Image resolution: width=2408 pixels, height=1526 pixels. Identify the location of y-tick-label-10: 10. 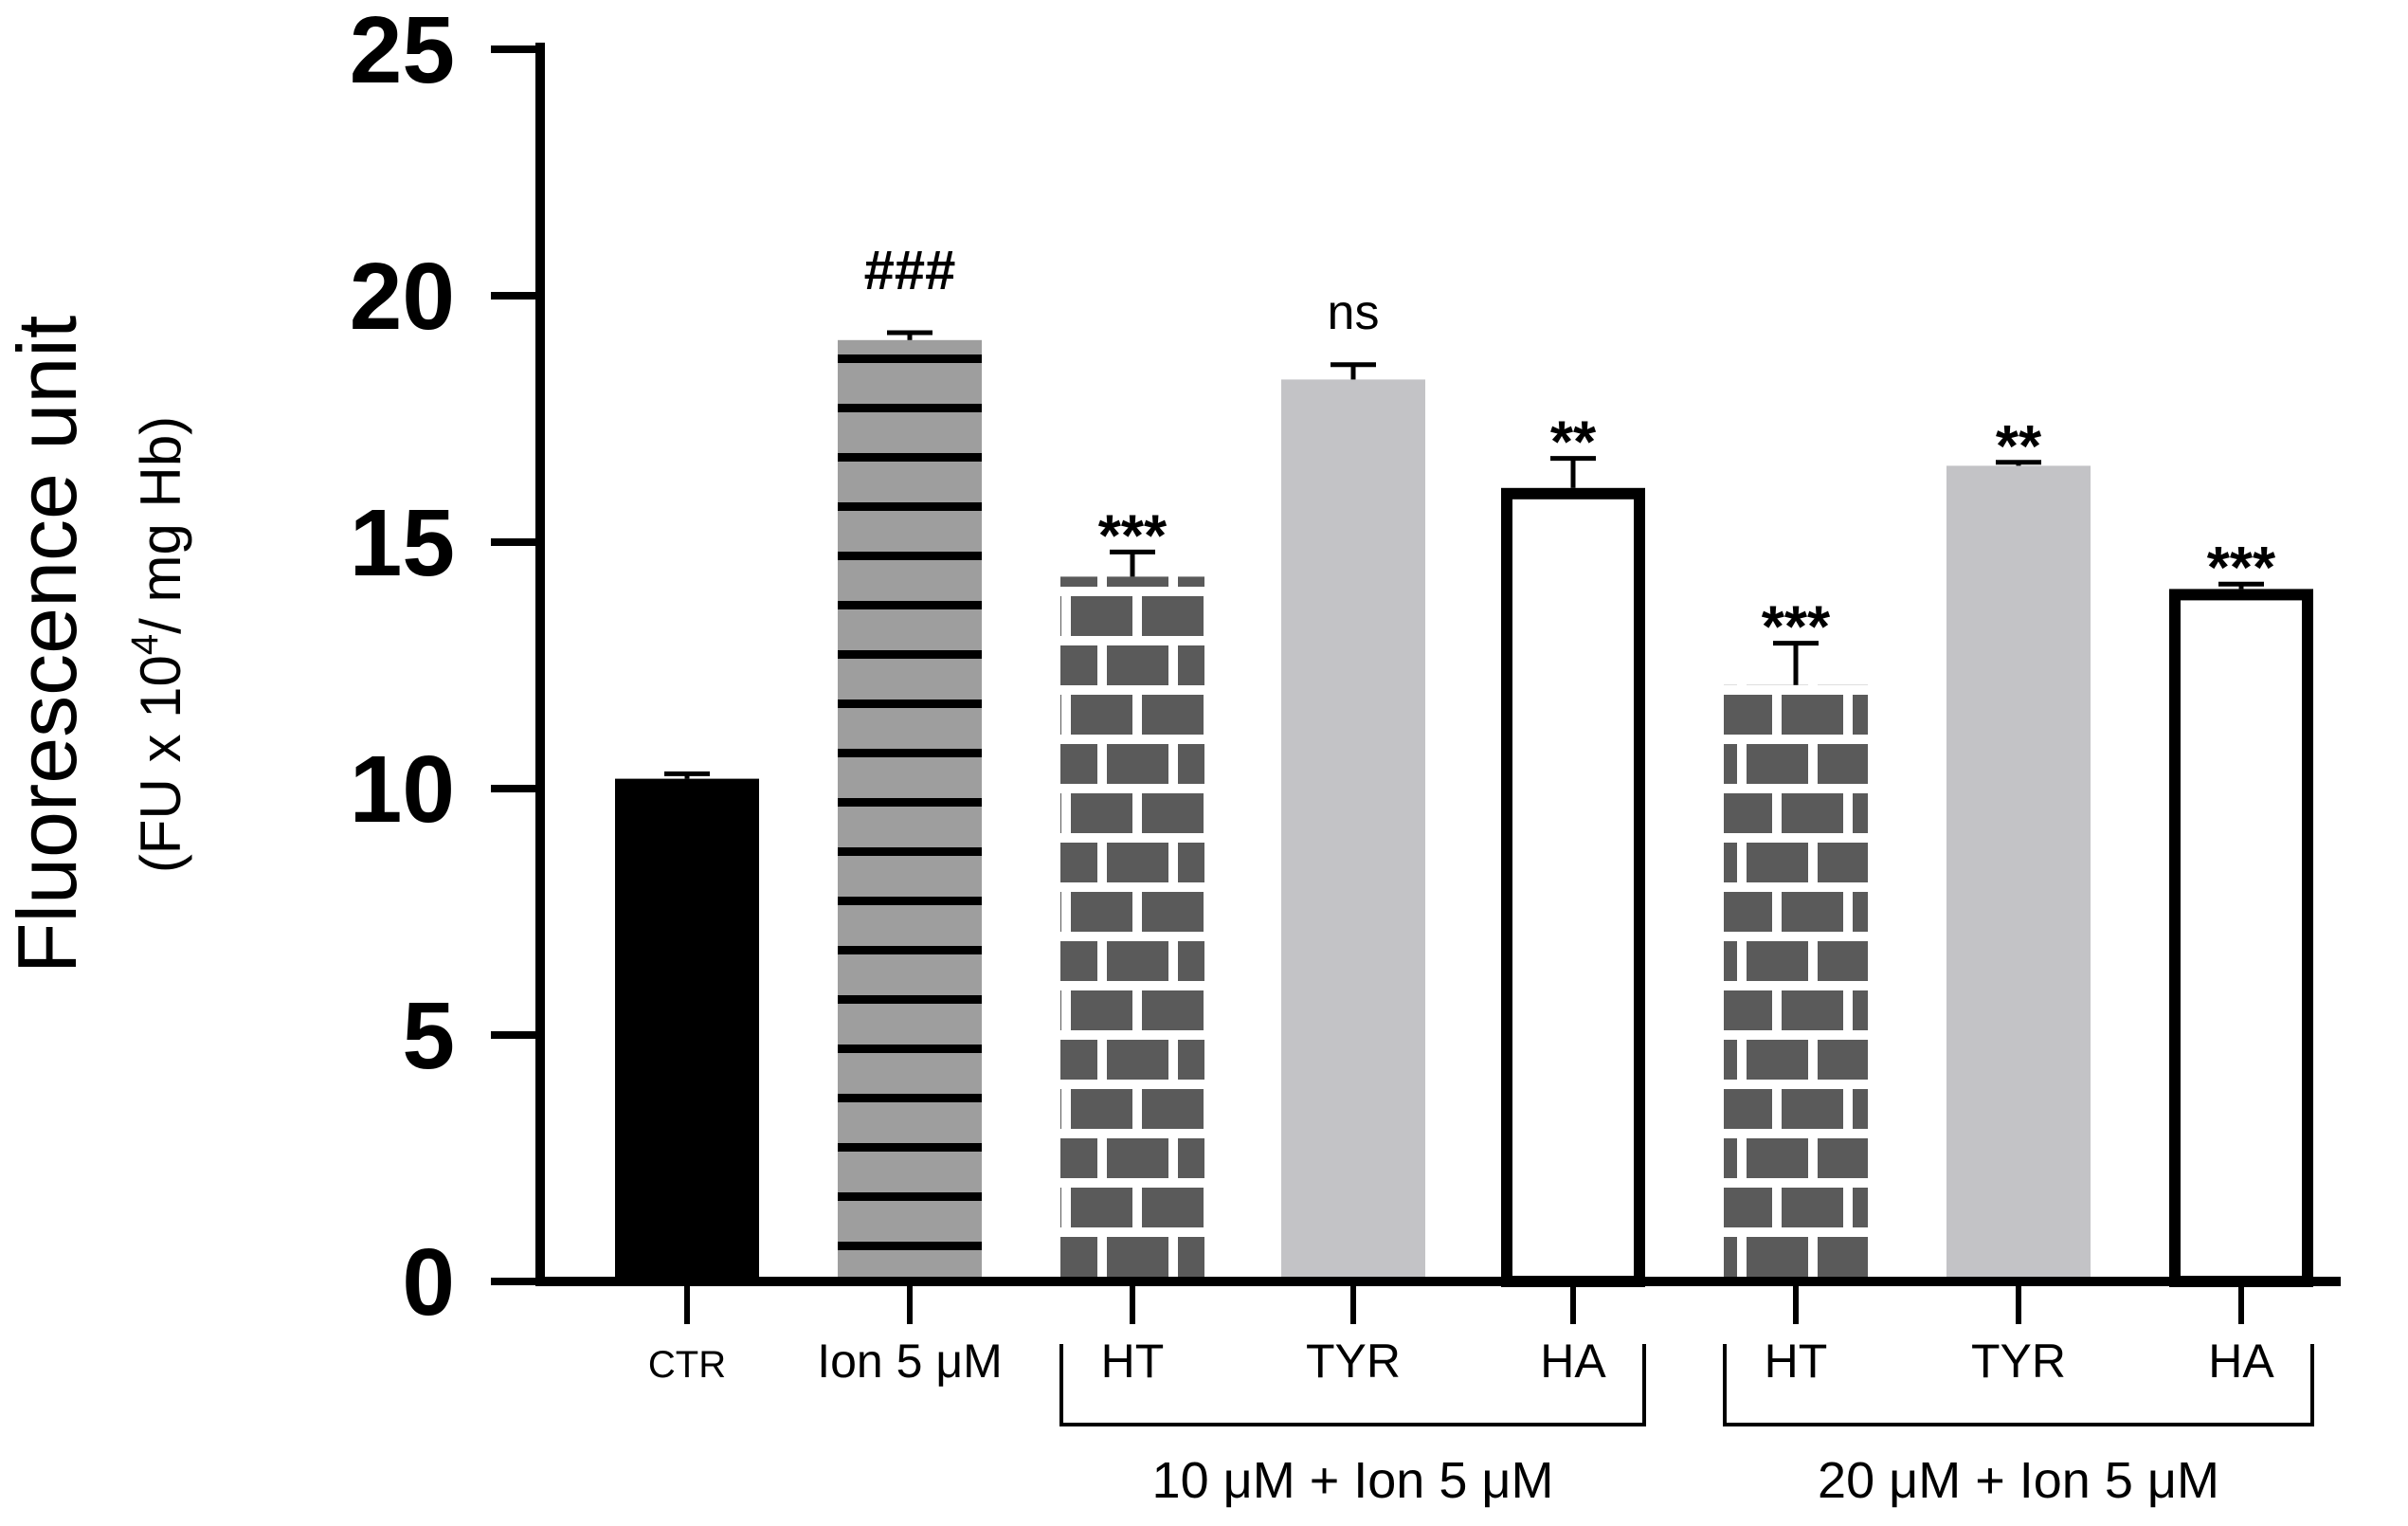
(403, 789).